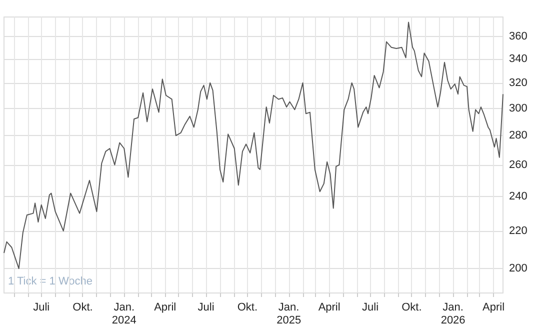 The width and height of the screenshot is (545, 327). What do you see at coordinates (518, 268) in the screenshot?
I see `y-tick-label: 200` at bounding box center [518, 268].